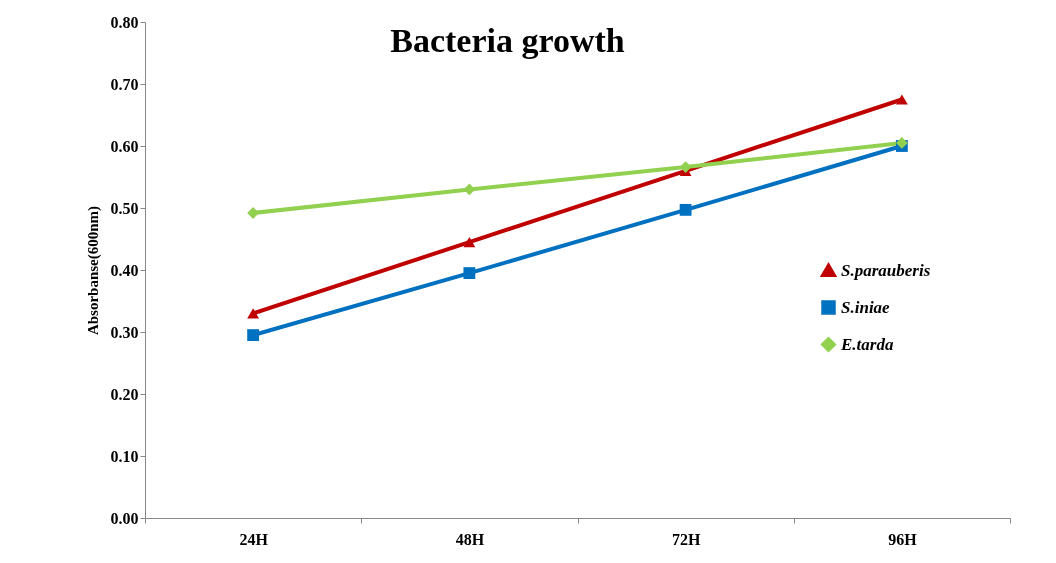 This screenshot has height=563, width=1056. I want to click on y-tick-label: 0.20, so click(124, 394).